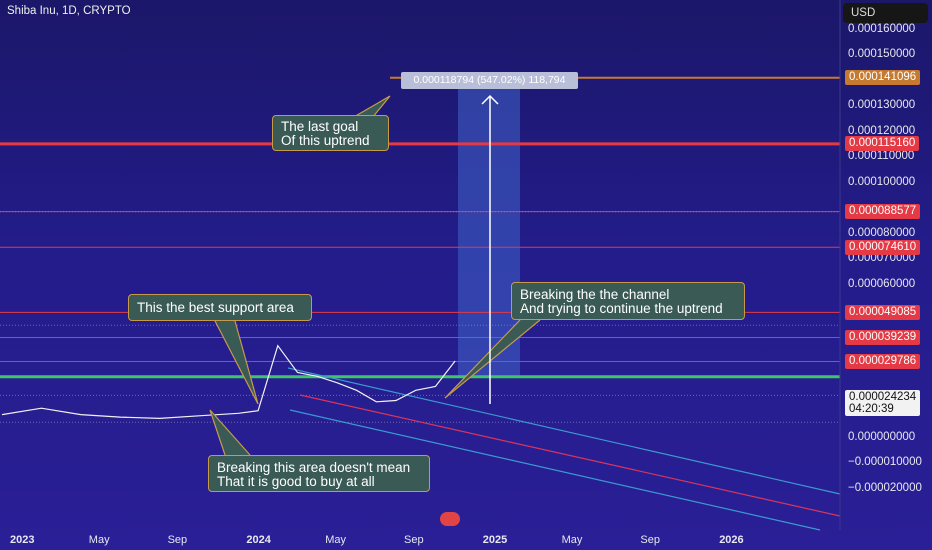 This screenshot has width=932, height=550. I want to click on price-tick-label: 0.000150000, so click(882, 54).